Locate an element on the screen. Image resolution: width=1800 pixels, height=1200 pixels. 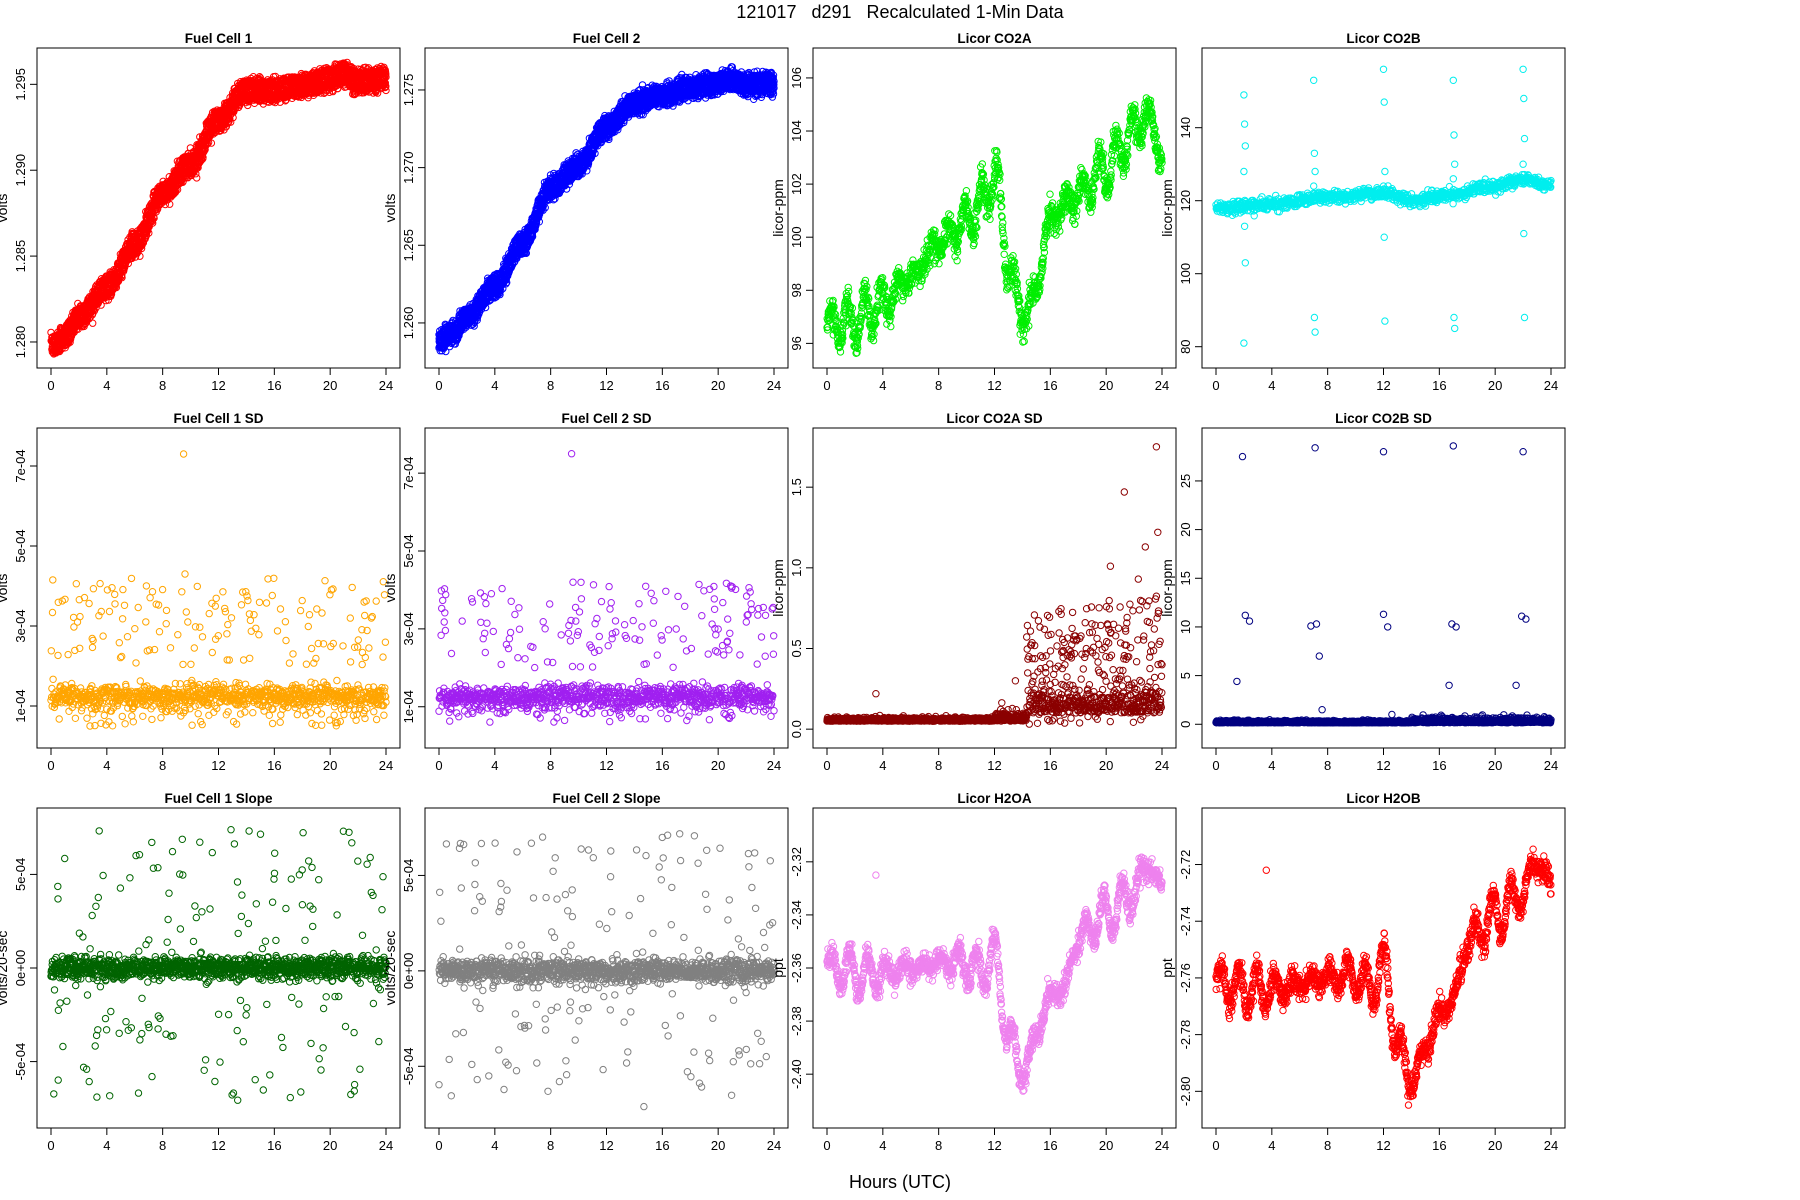
y-tick-label: 1.295 is located at coordinates (20, 84).